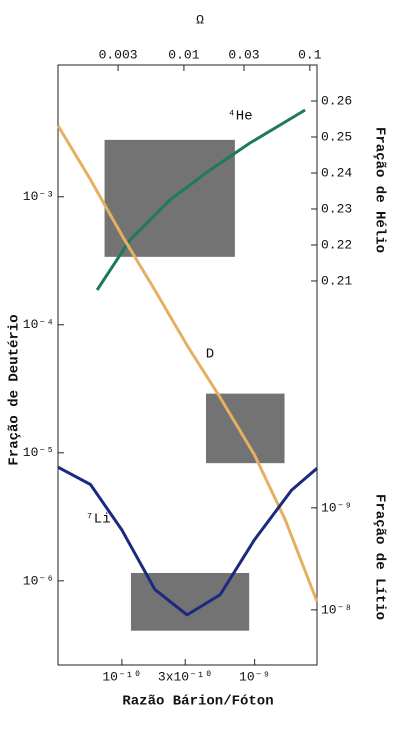 The width and height of the screenshot is (400, 740). I want to click on y3-tick-label: 10⁻⁹, so click(336, 507).